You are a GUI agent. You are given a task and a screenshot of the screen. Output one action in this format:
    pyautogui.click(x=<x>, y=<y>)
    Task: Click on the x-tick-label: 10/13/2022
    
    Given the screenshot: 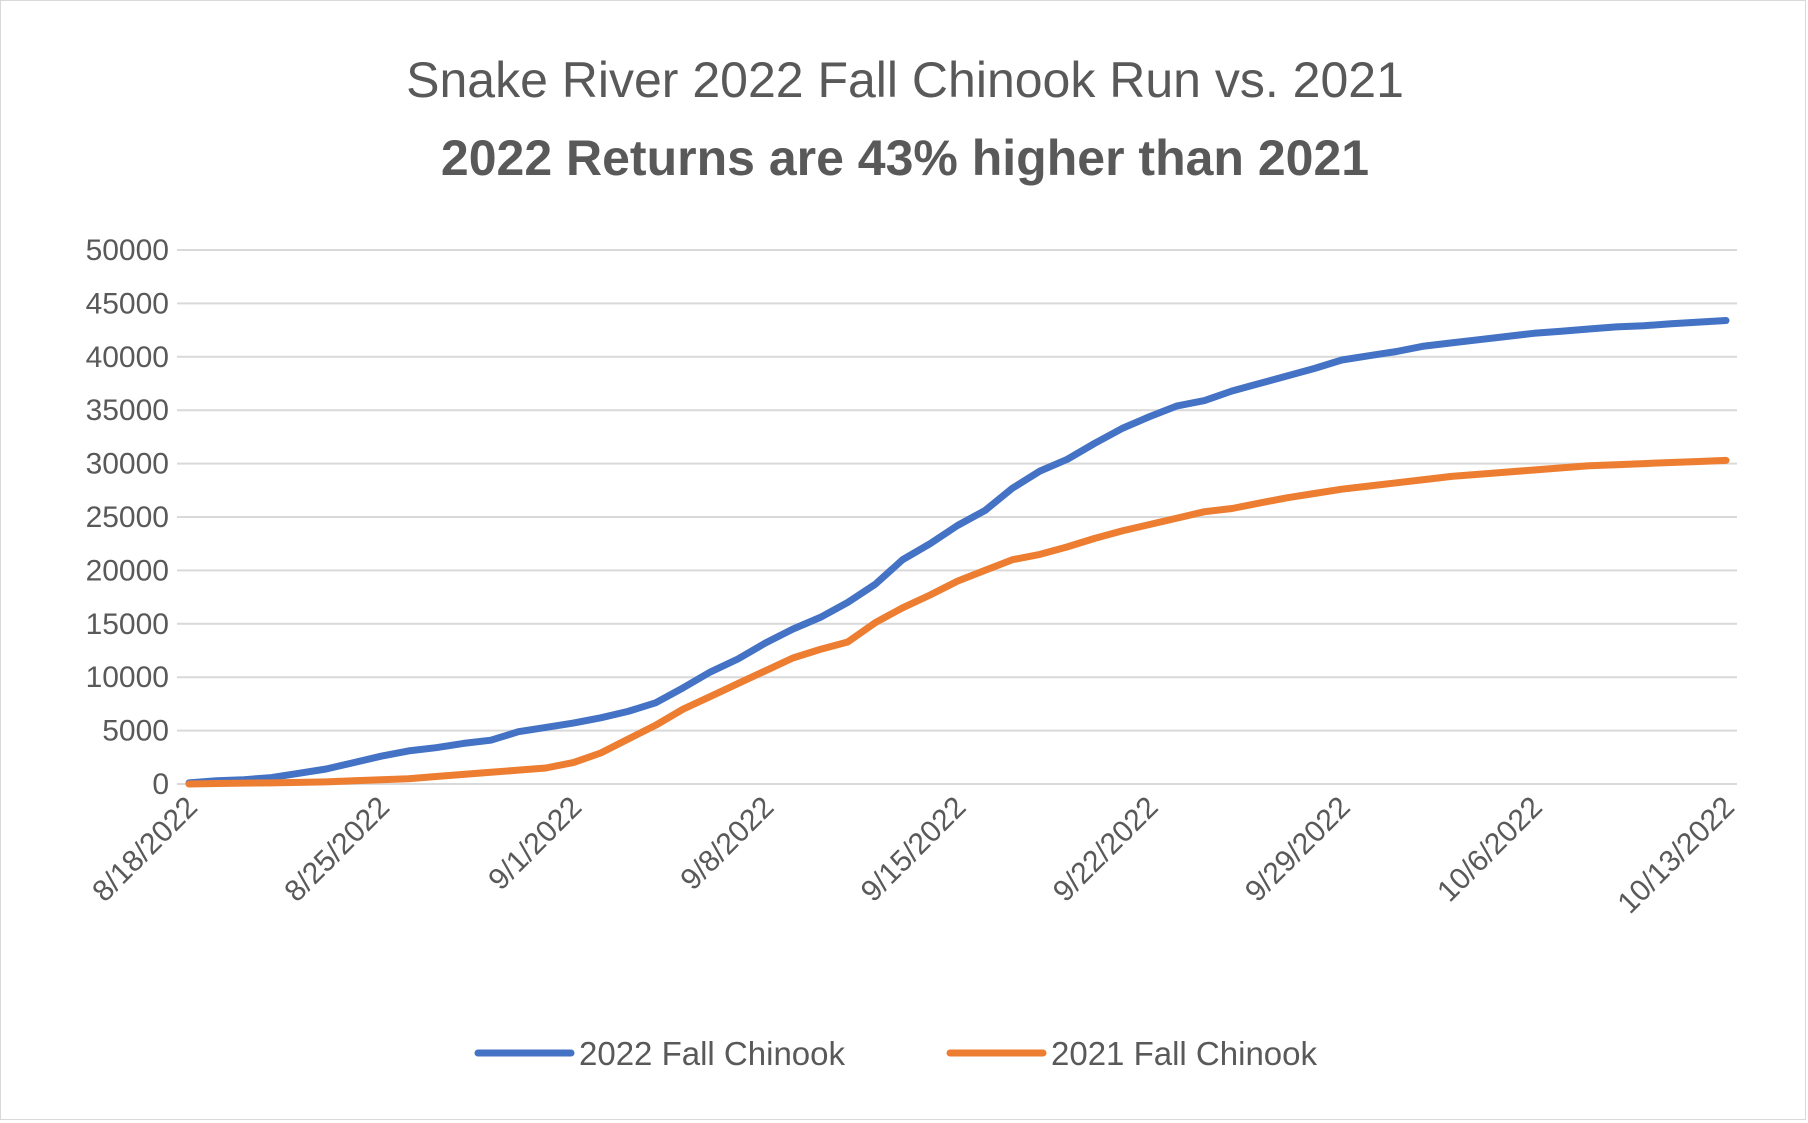 What is the action you would take?
    pyautogui.click(x=1676, y=856)
    